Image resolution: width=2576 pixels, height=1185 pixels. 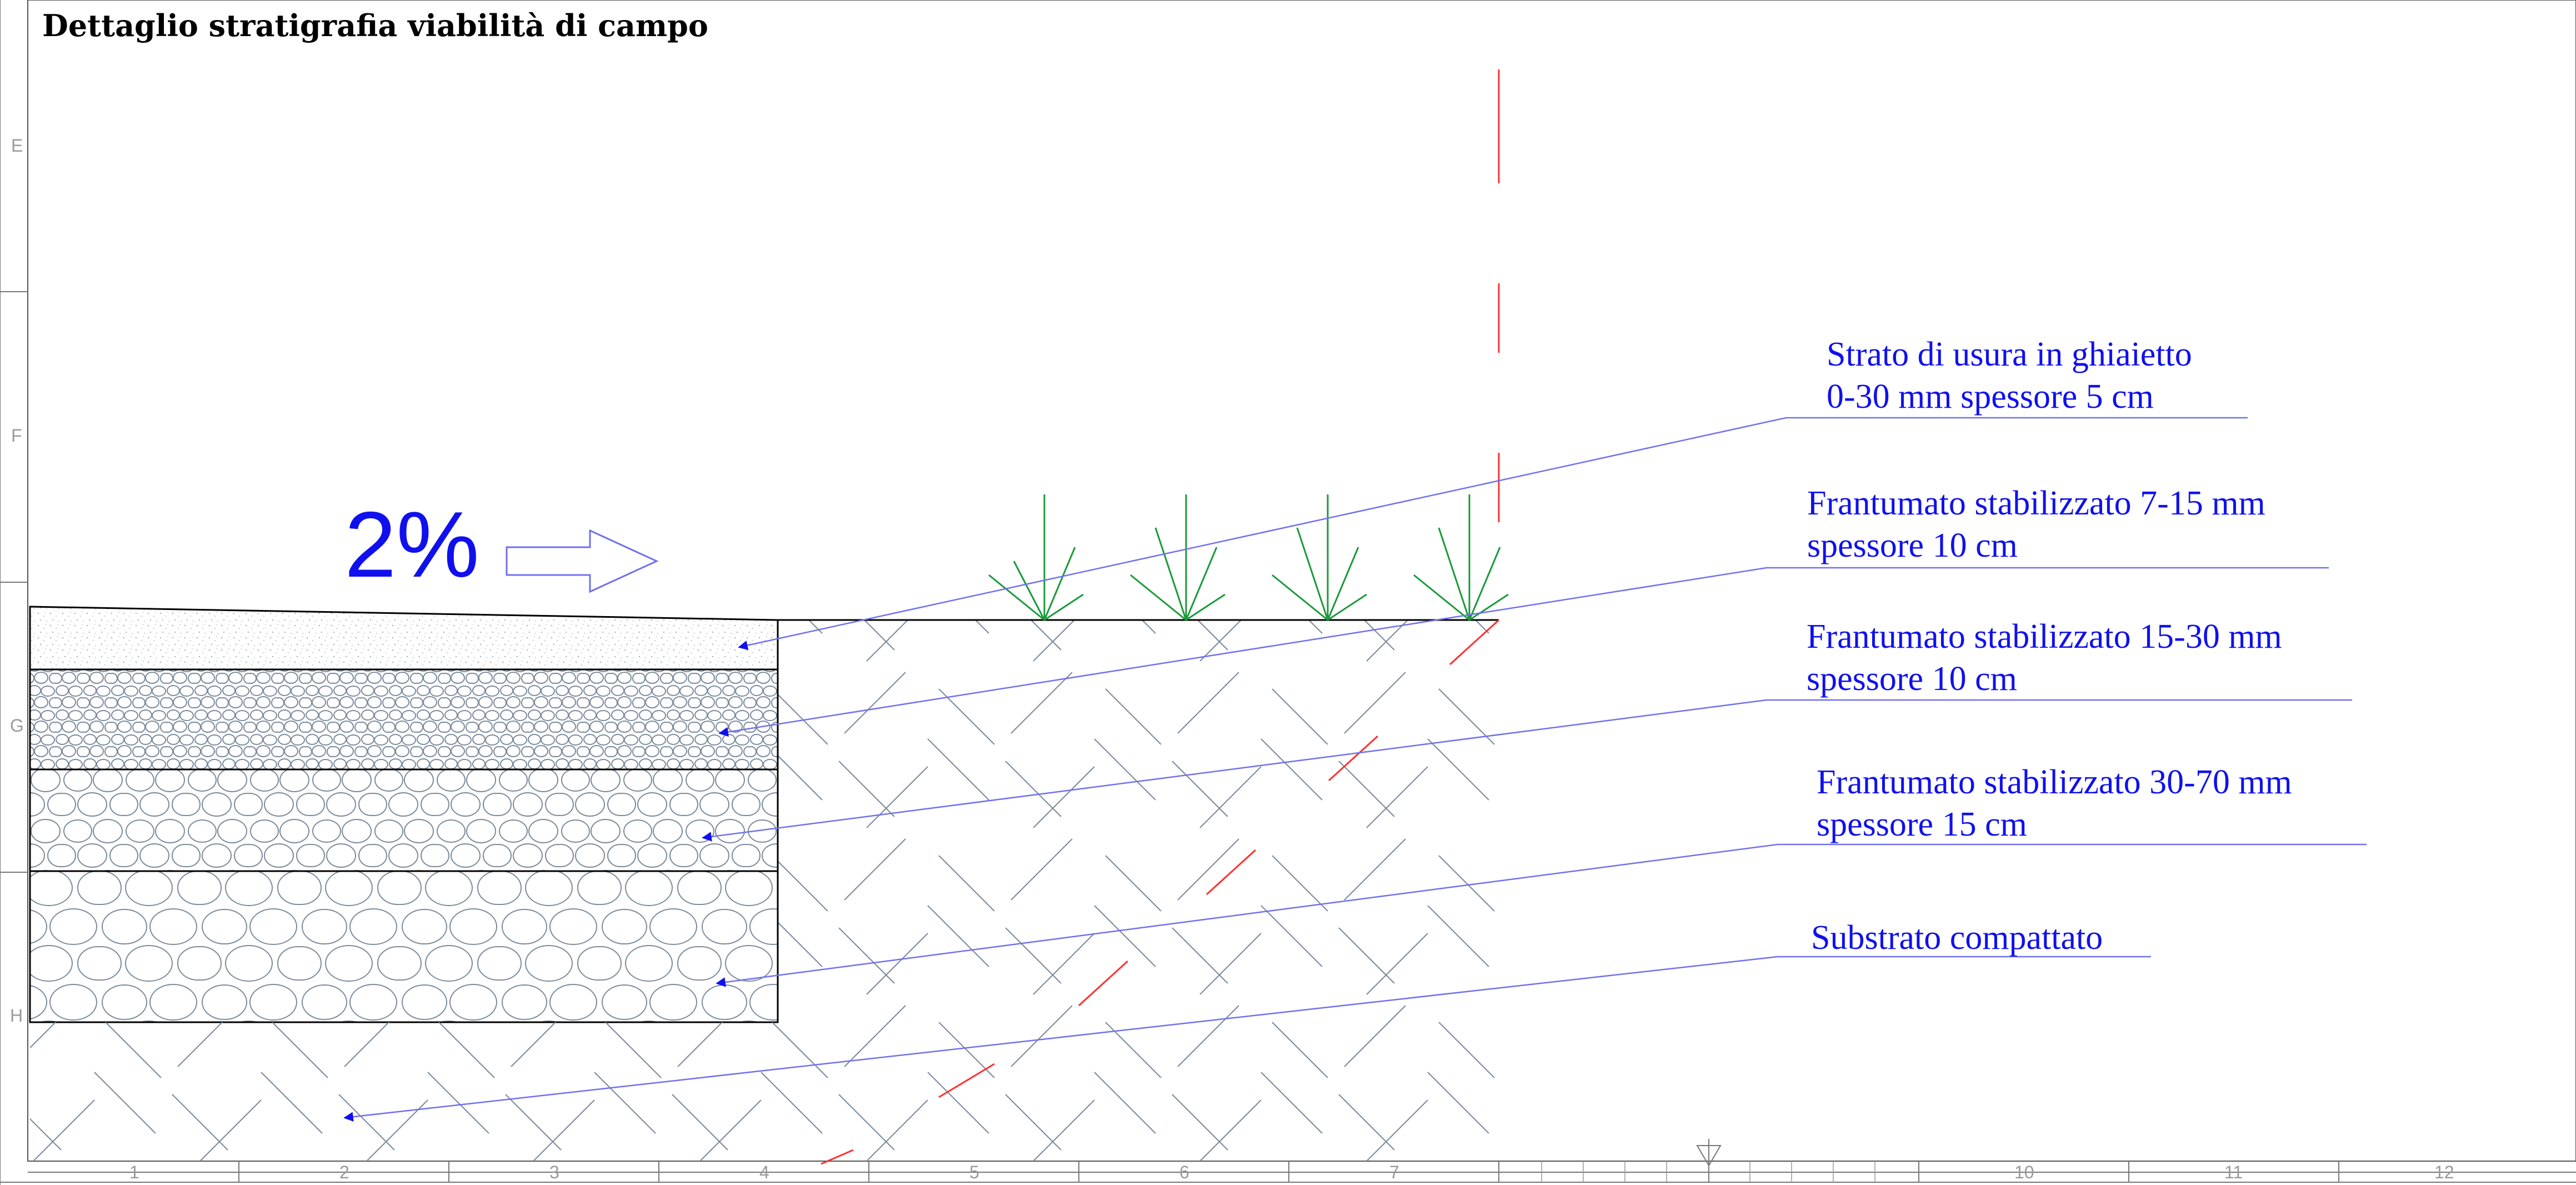 I want to click on grid-col-label: 11, so click(x=2233, y=1172).